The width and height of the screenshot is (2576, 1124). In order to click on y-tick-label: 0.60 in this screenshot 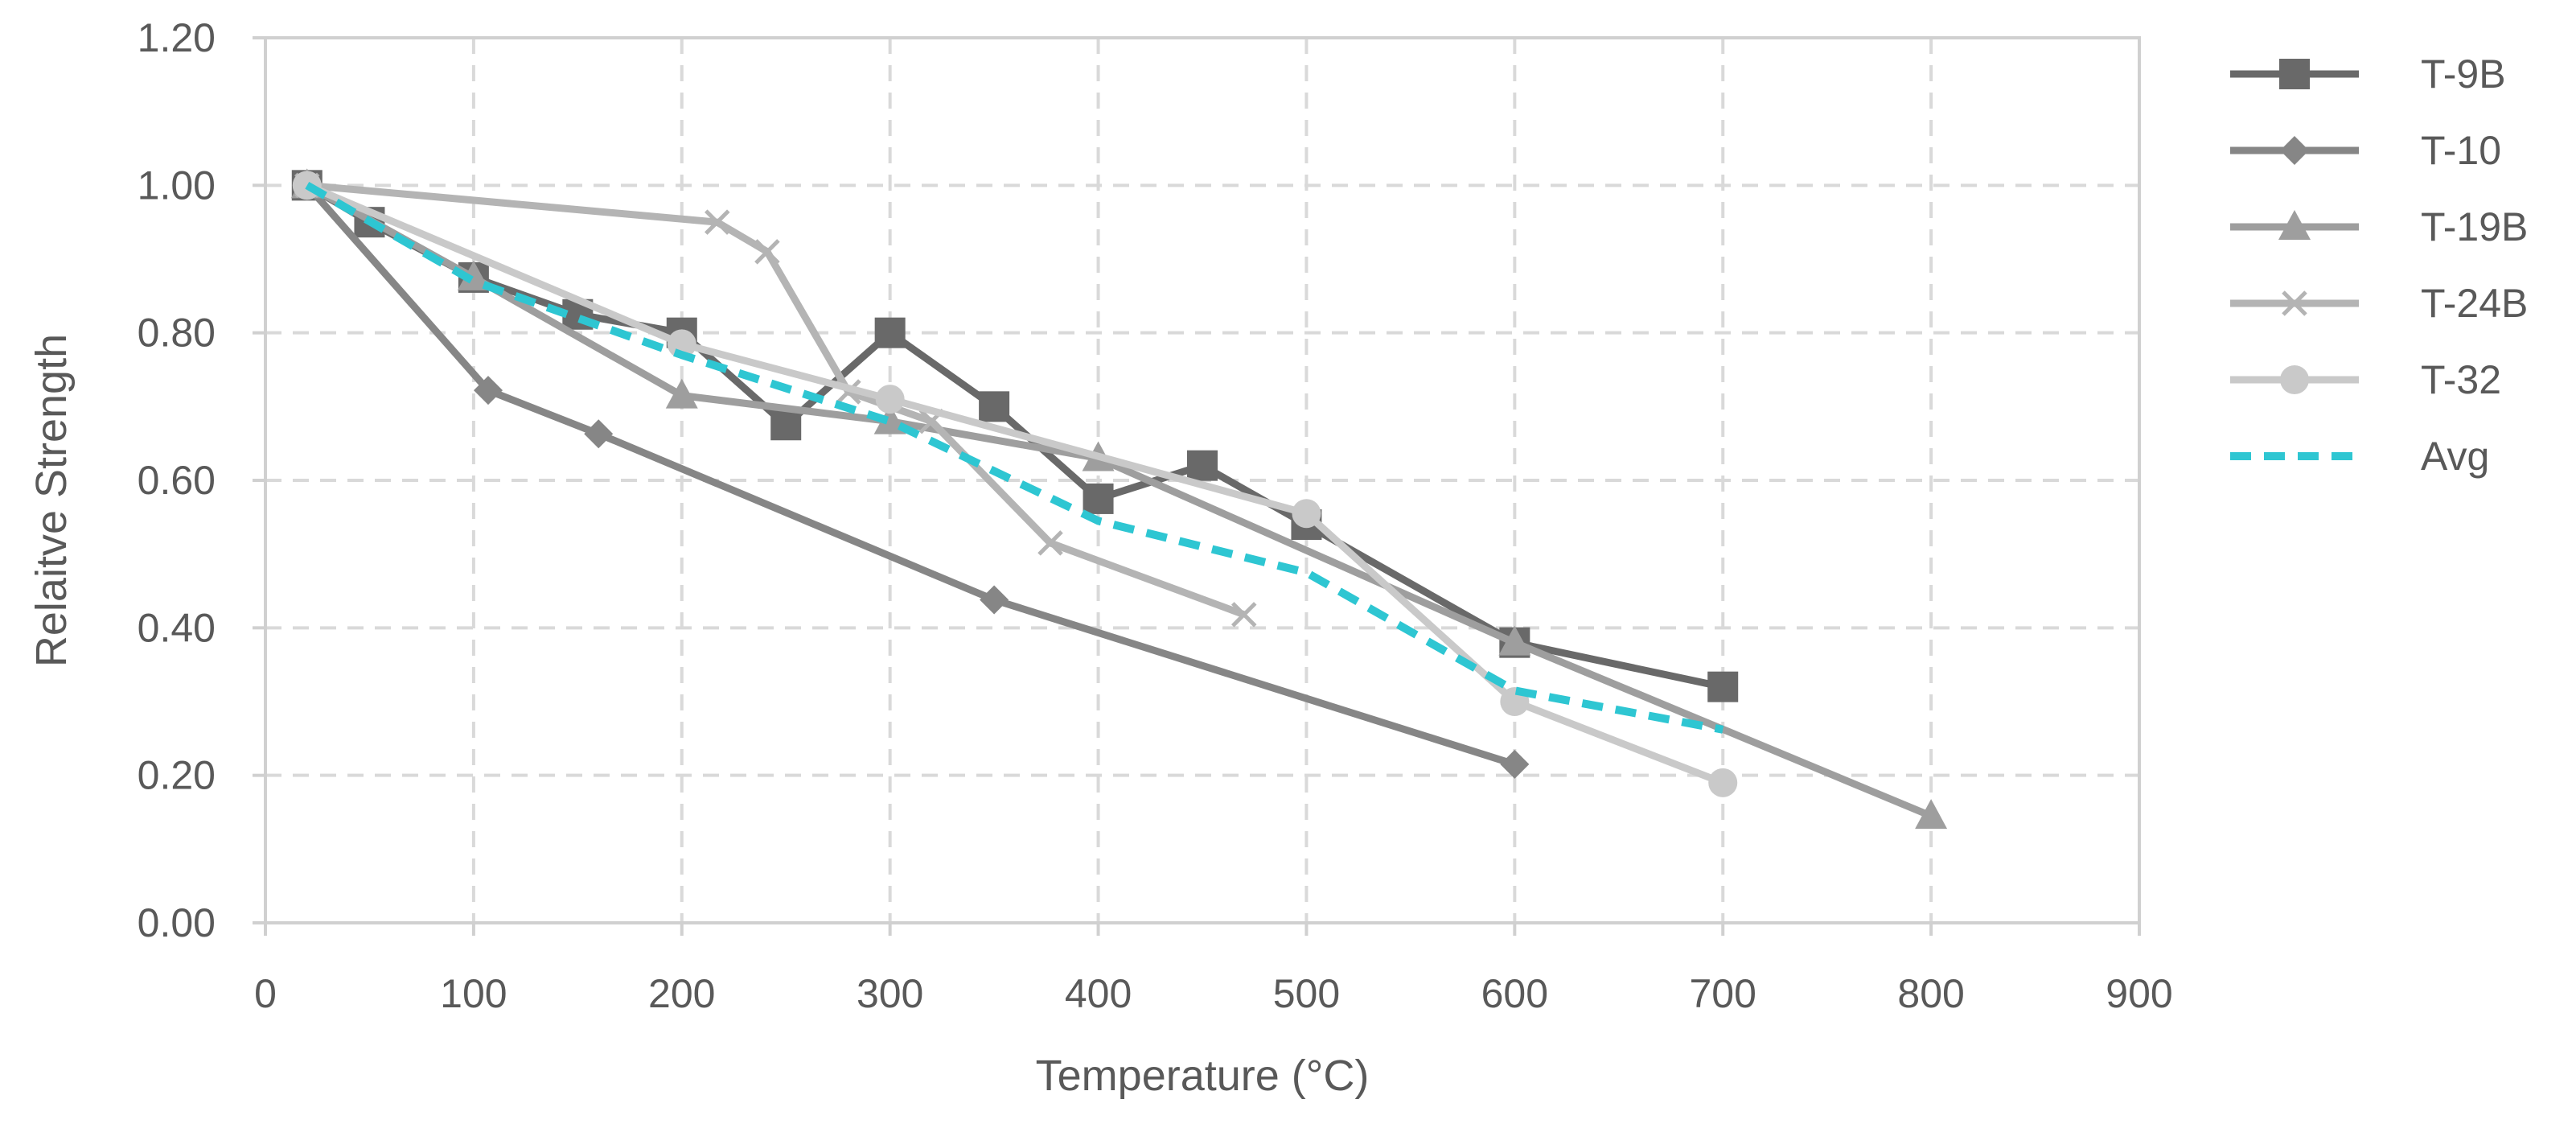, I will do `click(177, 481)`.